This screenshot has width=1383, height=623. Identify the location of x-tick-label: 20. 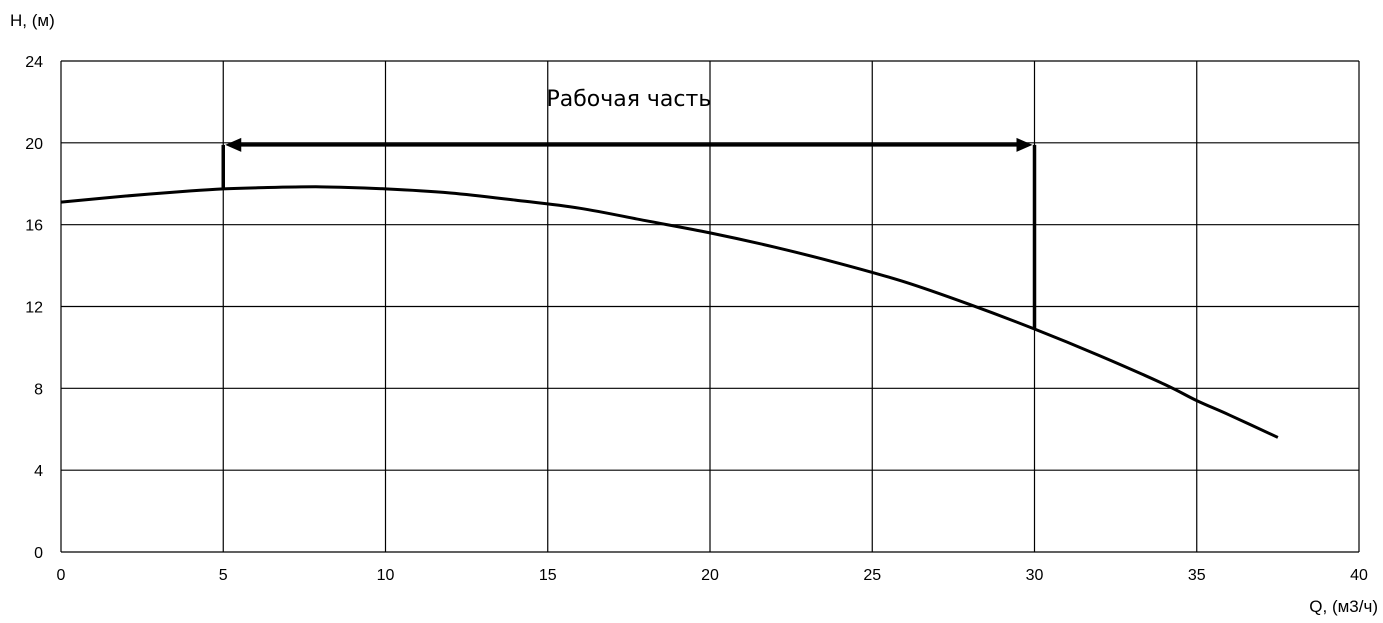
(710, 575).